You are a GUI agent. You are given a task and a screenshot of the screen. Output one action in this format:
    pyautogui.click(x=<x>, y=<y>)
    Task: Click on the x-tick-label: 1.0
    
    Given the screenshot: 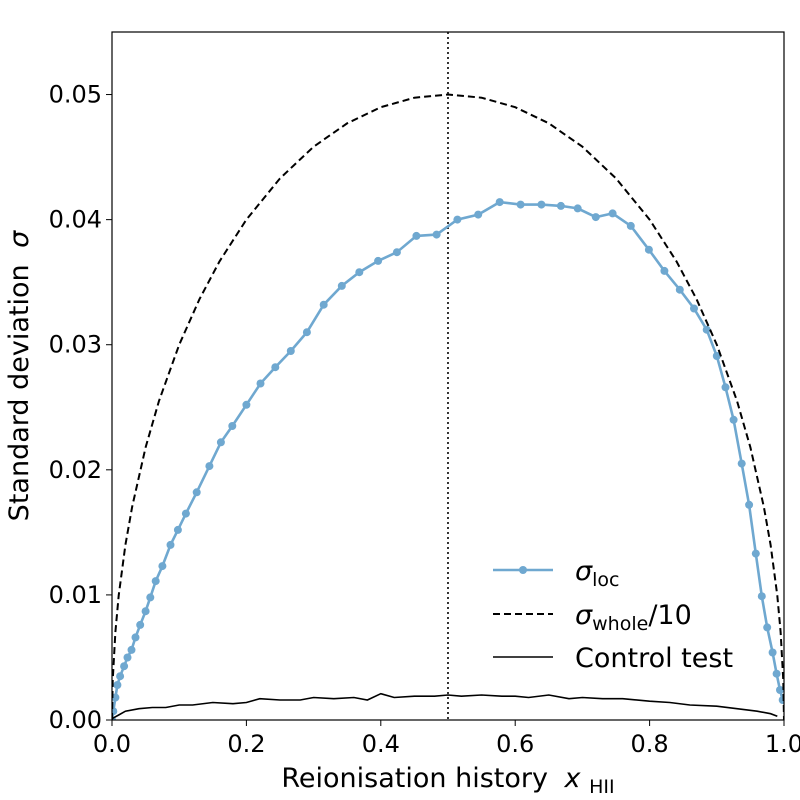 What is the action you would take?
    pyautogui.click(x=782, y=744)
    